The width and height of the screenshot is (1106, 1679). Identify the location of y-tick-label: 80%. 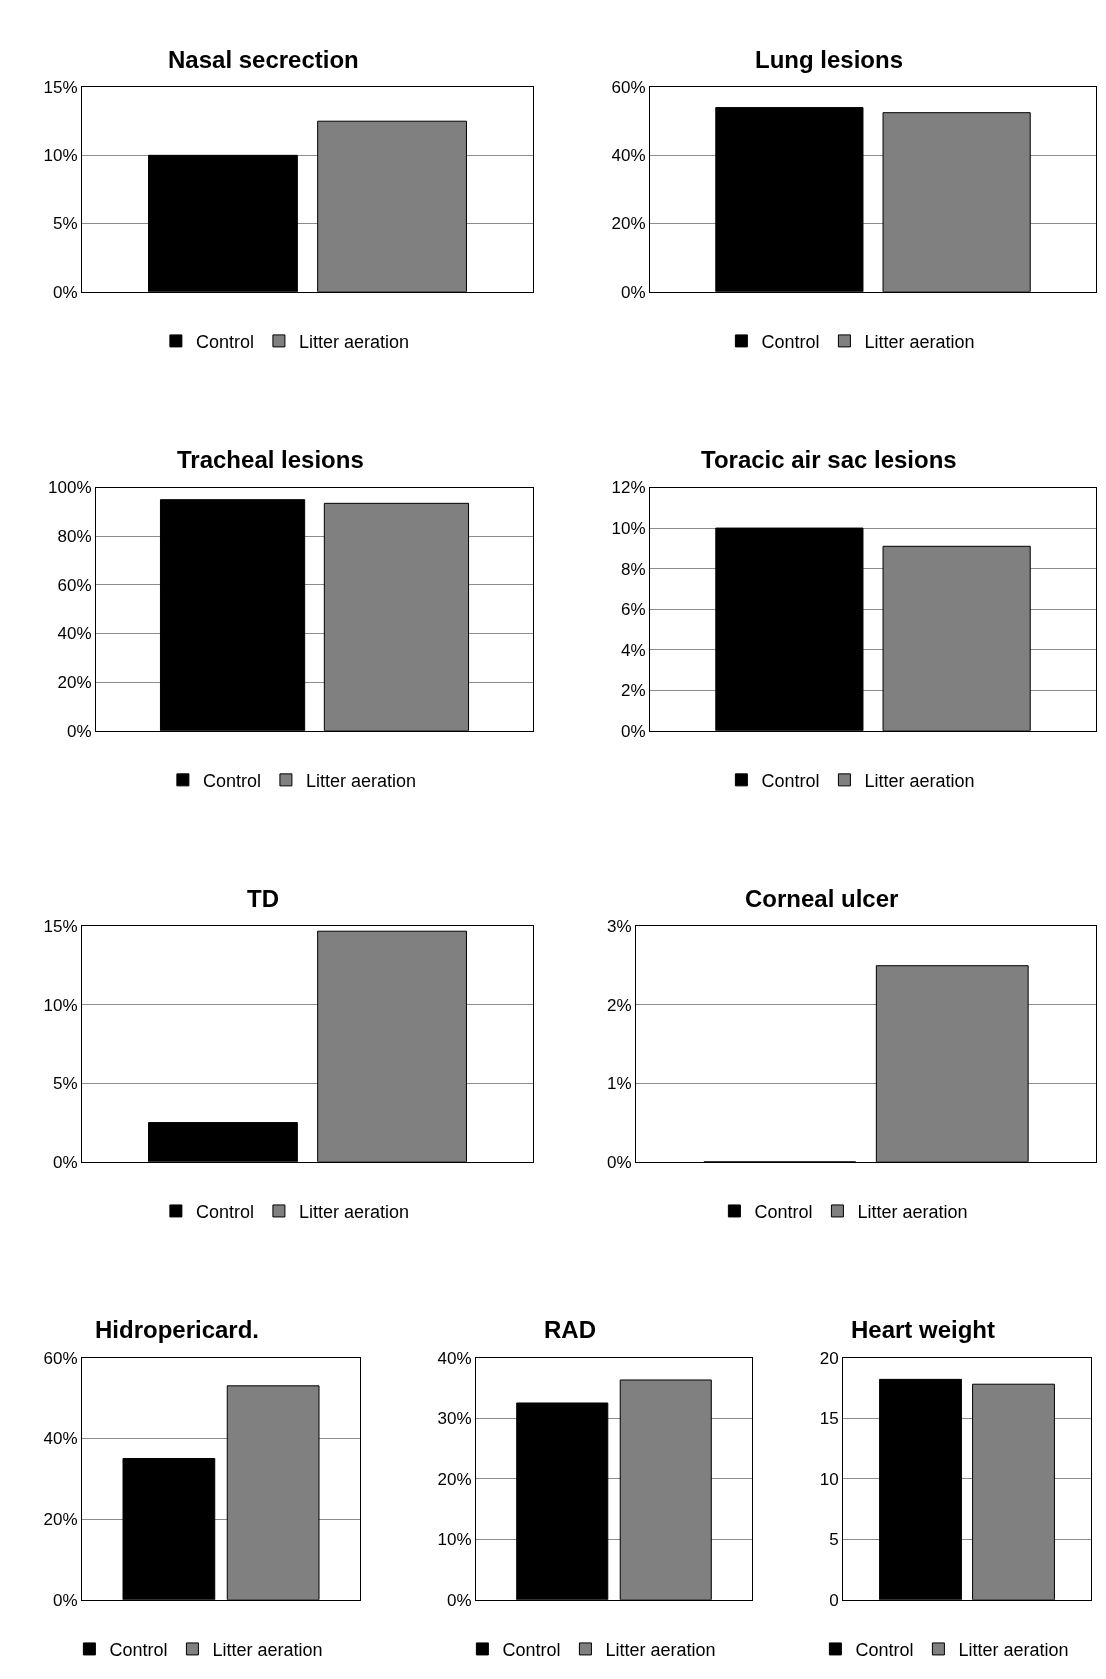
(74, 537).